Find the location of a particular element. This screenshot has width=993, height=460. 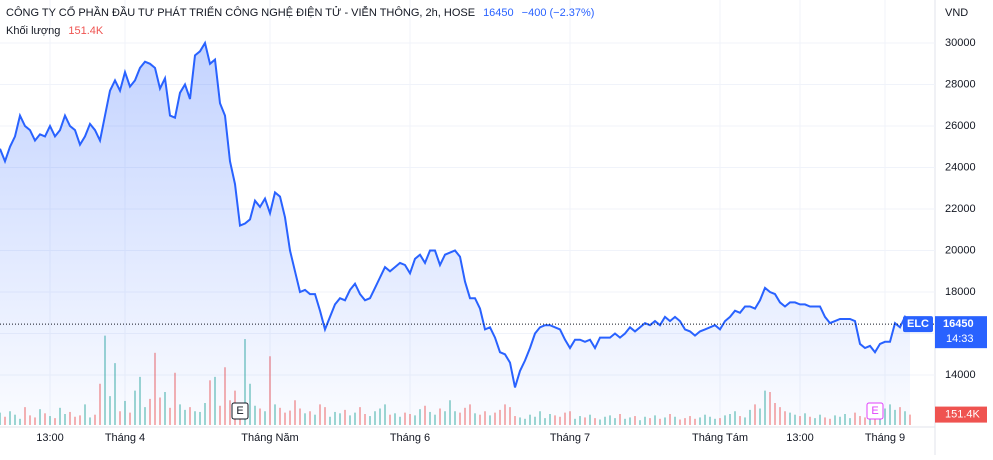

volume-box is located at coordinates (961, 414).